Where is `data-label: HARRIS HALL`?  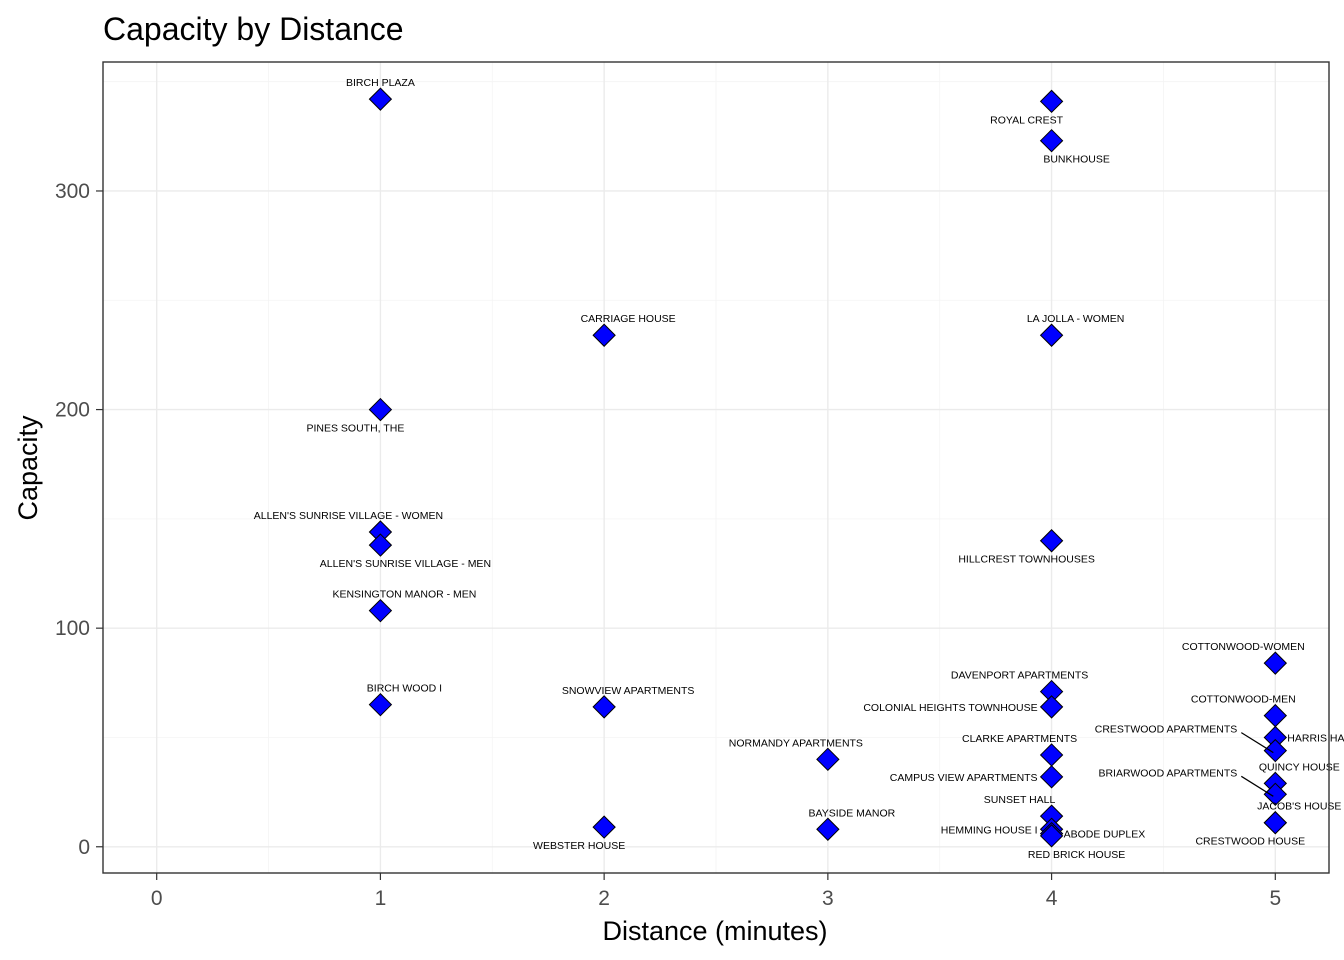 data-label: HARRIS HALL is located at coordinates (1315, 738).